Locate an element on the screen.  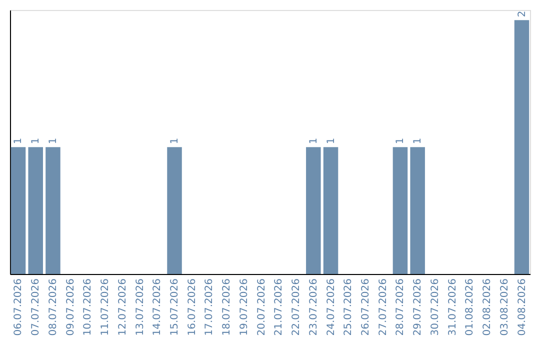
x-tick-label: 29.07.2026 is located at coordinates (418, 307).